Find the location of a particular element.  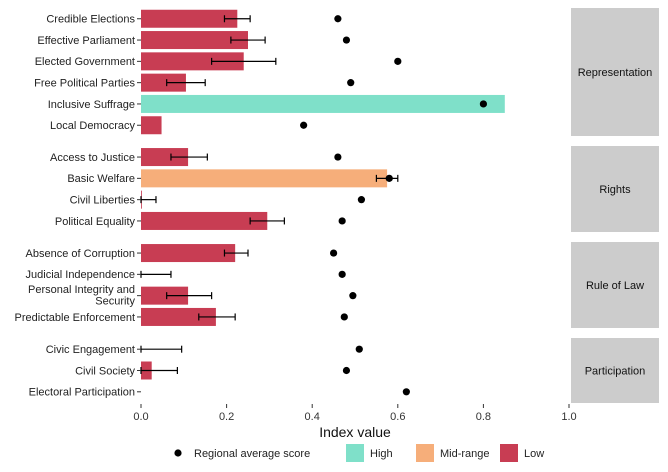

y-tick-label: Predictable Enforcement is located at coordinates (75, 318).